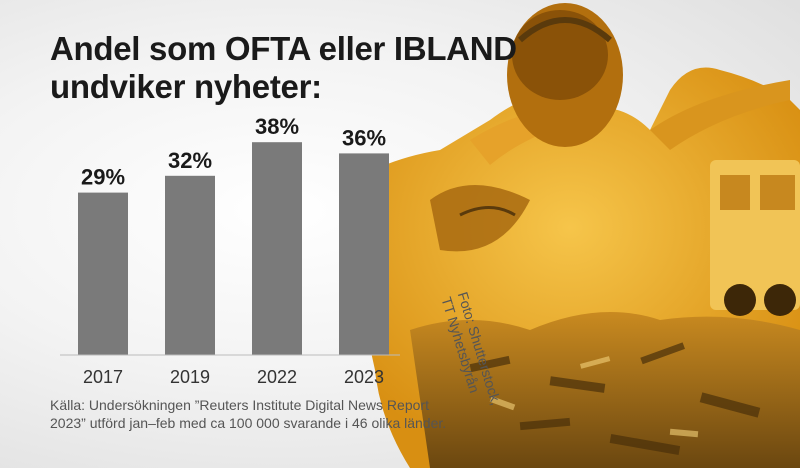  What do you see at coordinates (277, 126) in the screenshot?
I see `data-label: 38%` at bounding box center [277, 126].